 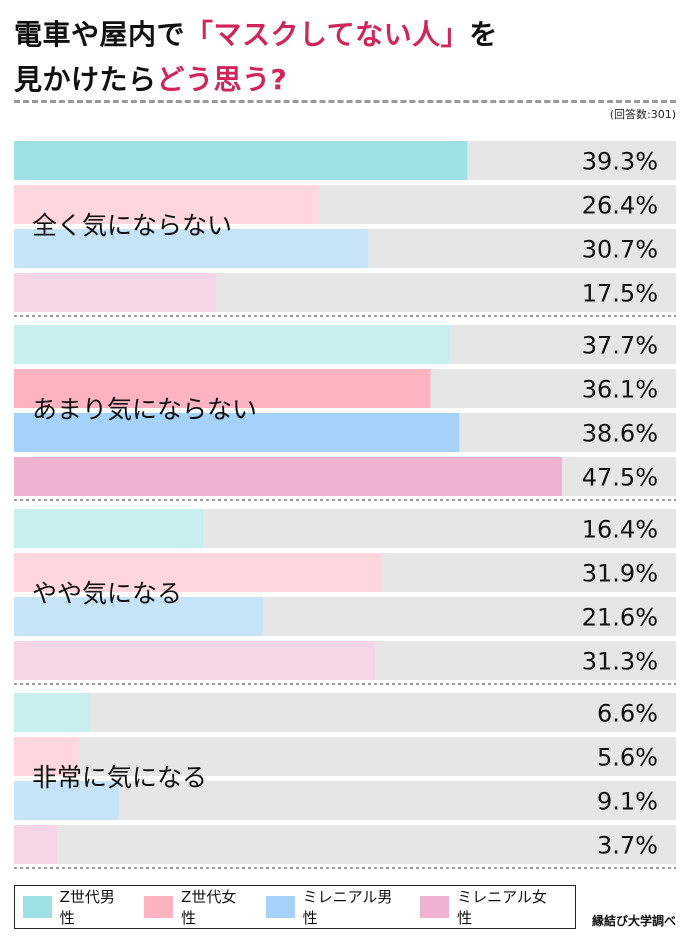 I want to click on value-label: 5.6%, so click(x=627, y=758).